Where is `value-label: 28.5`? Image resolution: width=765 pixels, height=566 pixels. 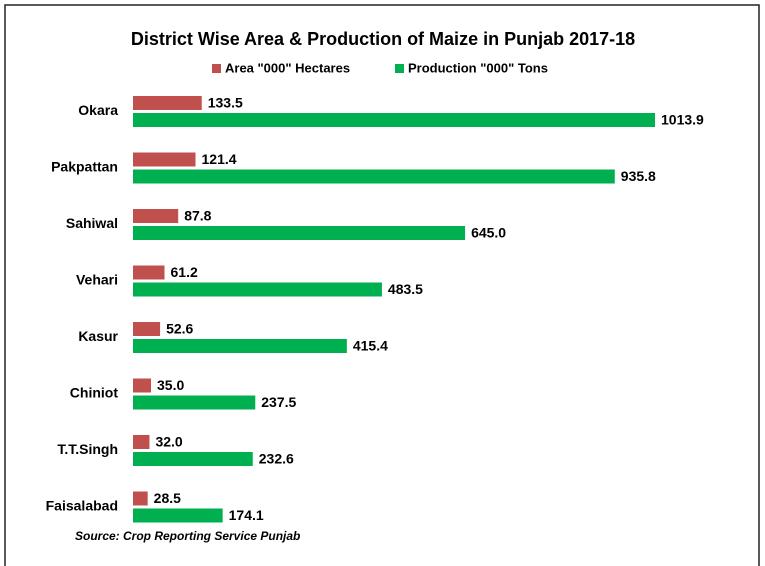
value-label: 28.5 is located at coordinates (167, 498).